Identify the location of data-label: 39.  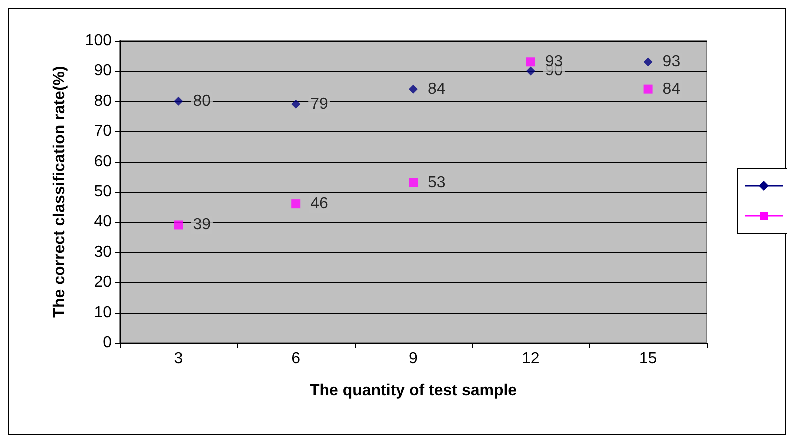
(202, 225).